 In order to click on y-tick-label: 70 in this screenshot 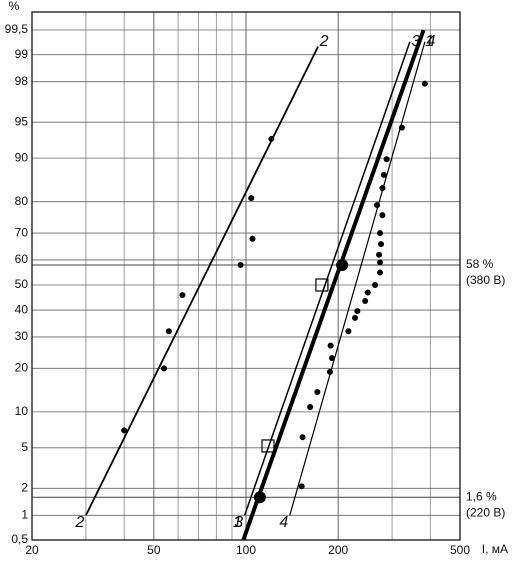, I will do `click(22, 232)`.